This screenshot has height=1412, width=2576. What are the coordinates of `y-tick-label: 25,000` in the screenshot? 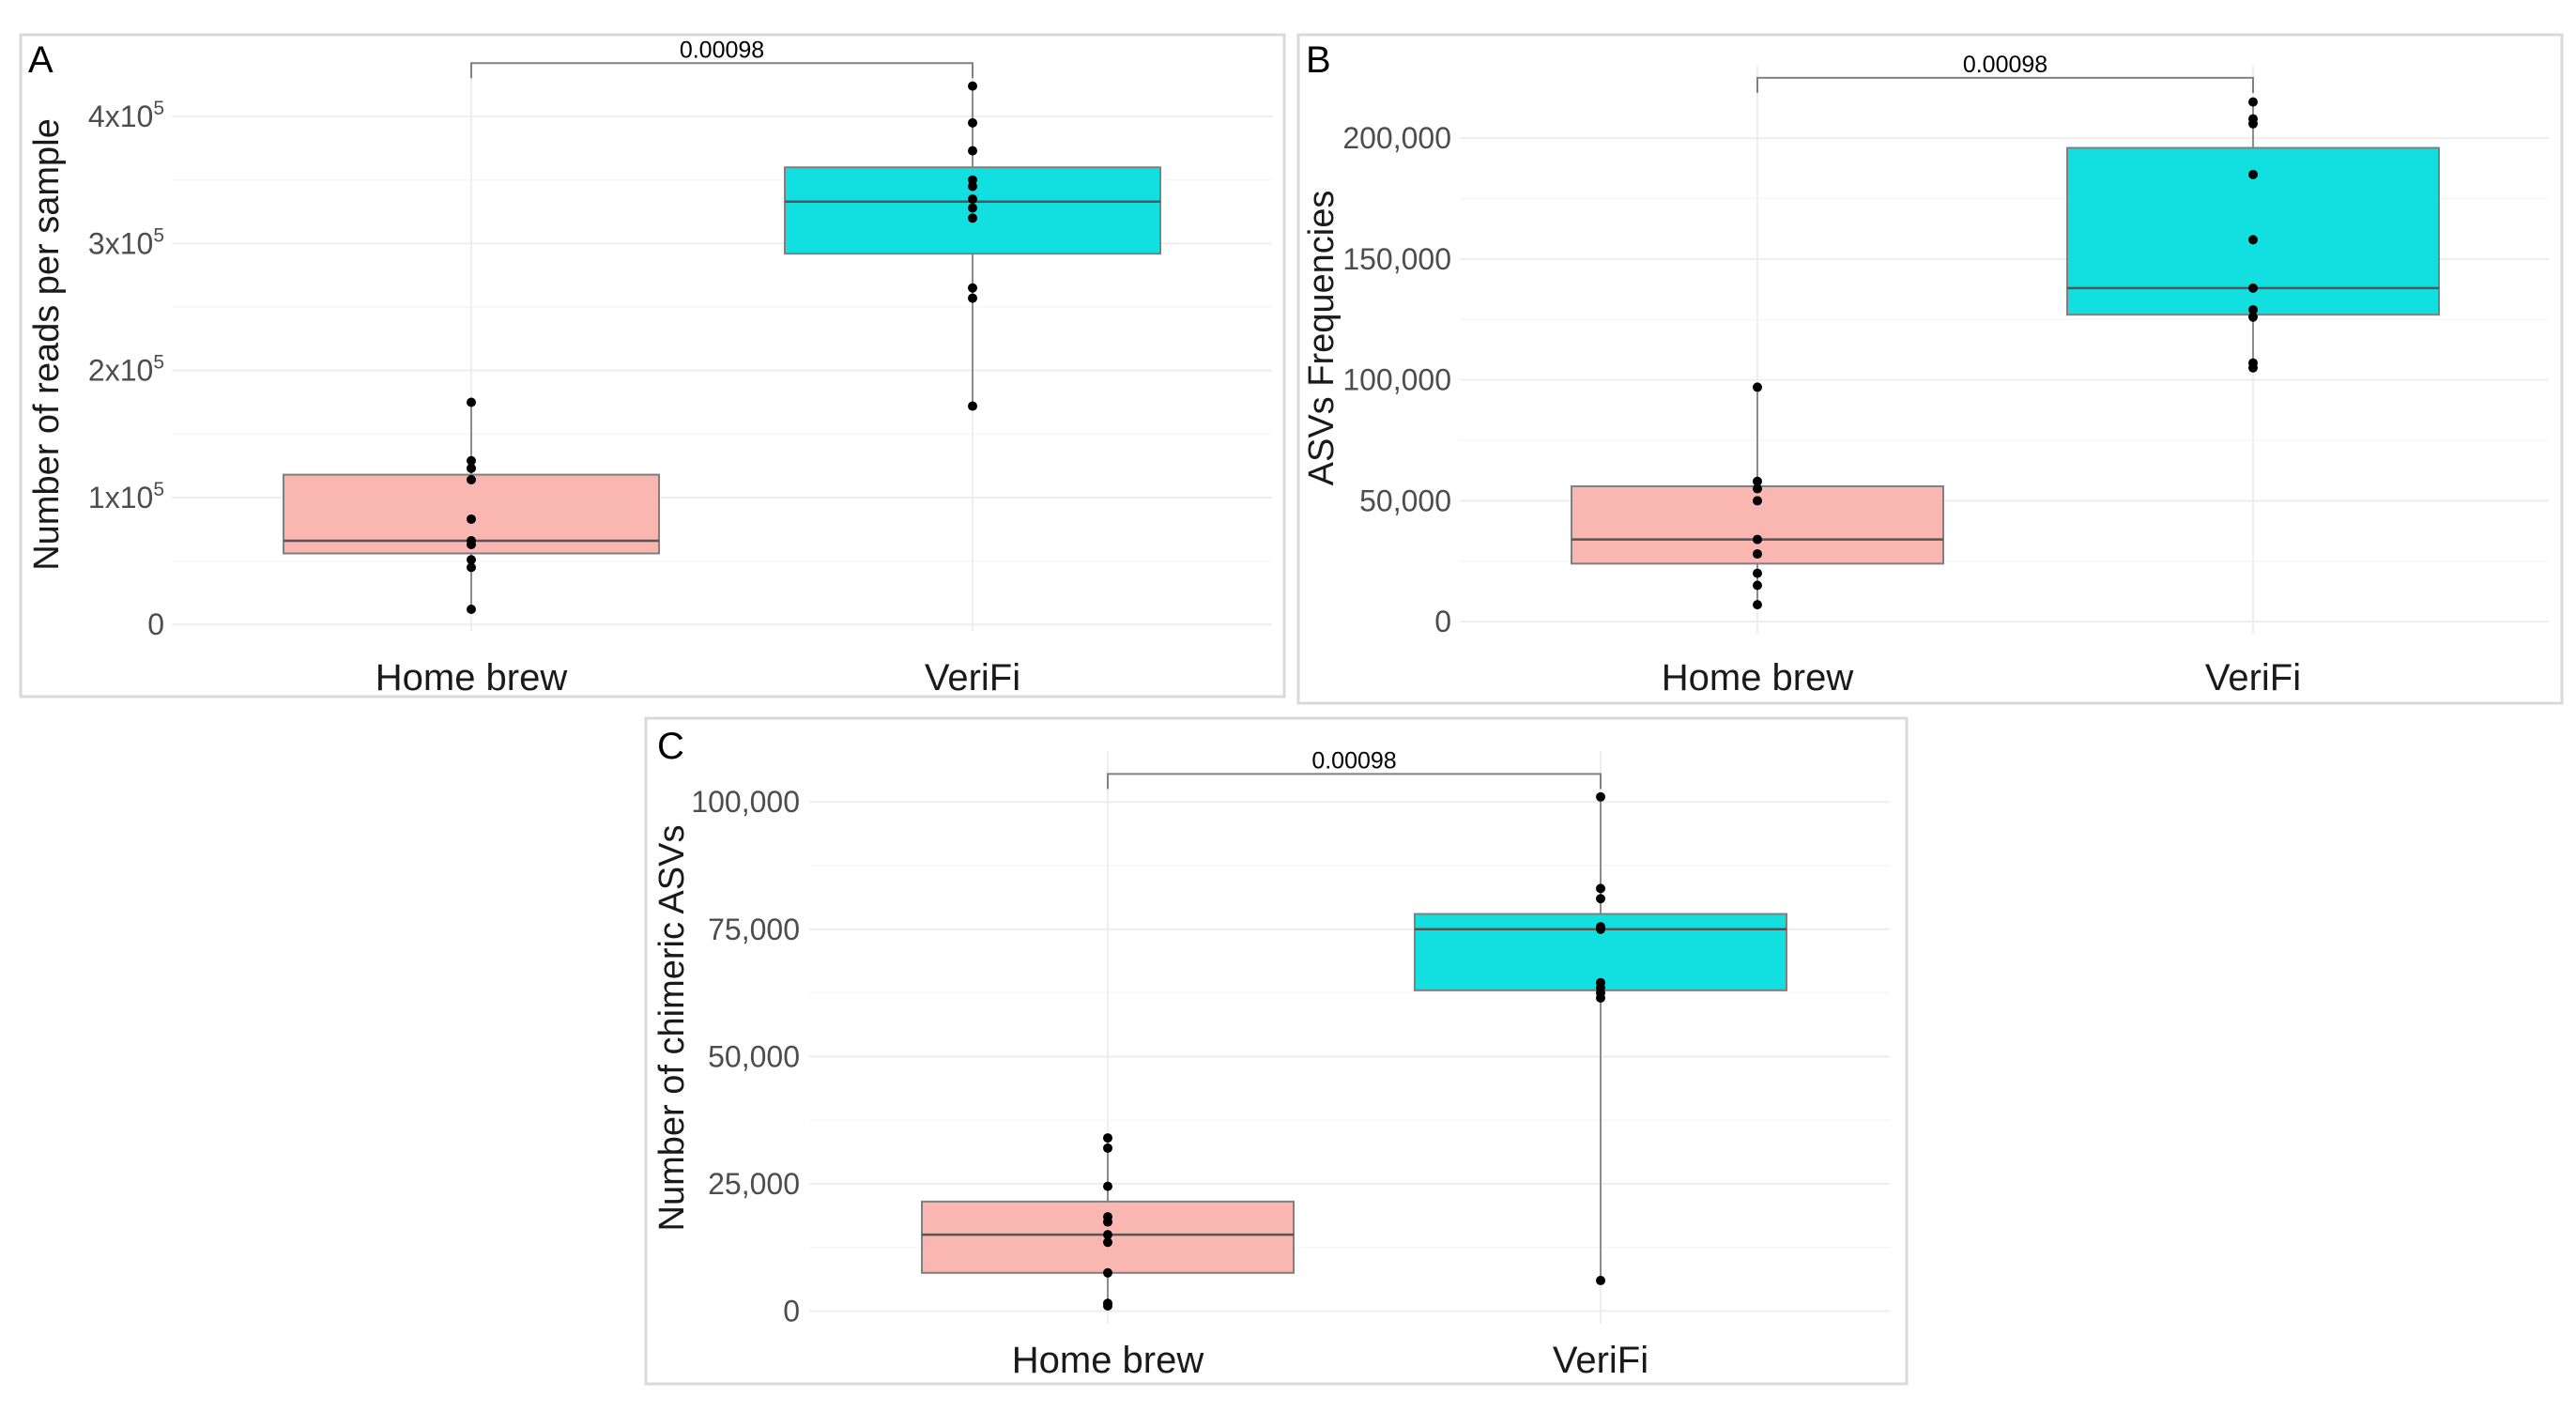 It's located at (754, 1184).